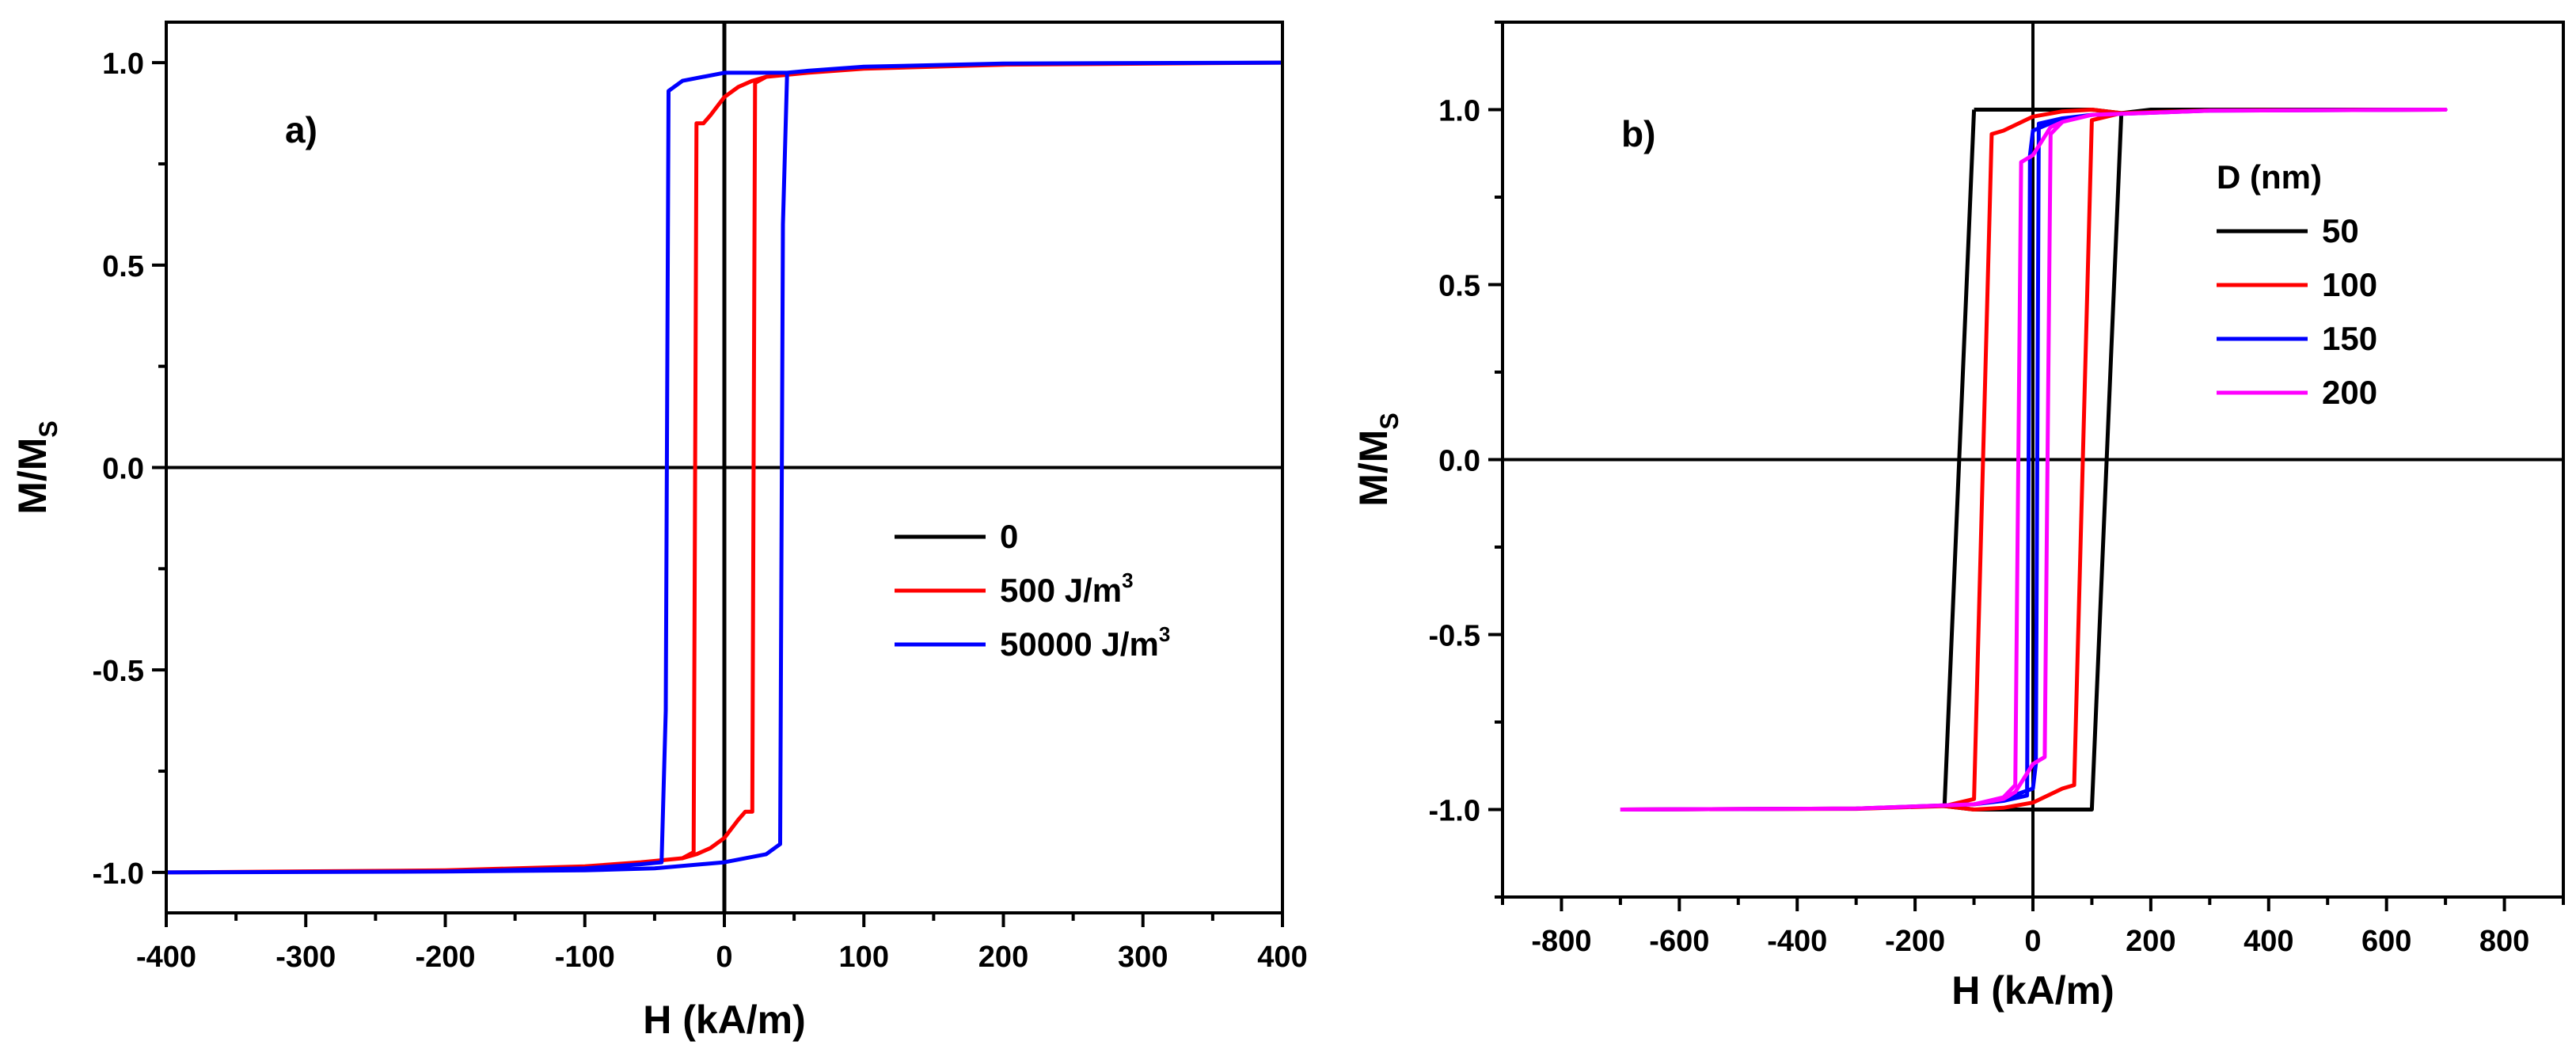  What do you see at coordinates (2340, 230) in the screenshot?
I see `legend-label: 50` at bounding box center [2340, 230].